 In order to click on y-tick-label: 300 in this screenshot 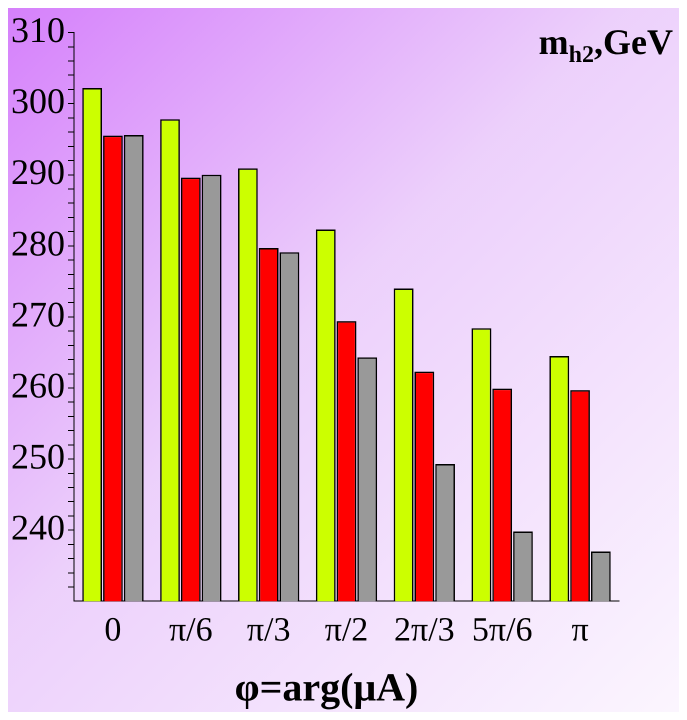, I will do `click(38, 101)`.